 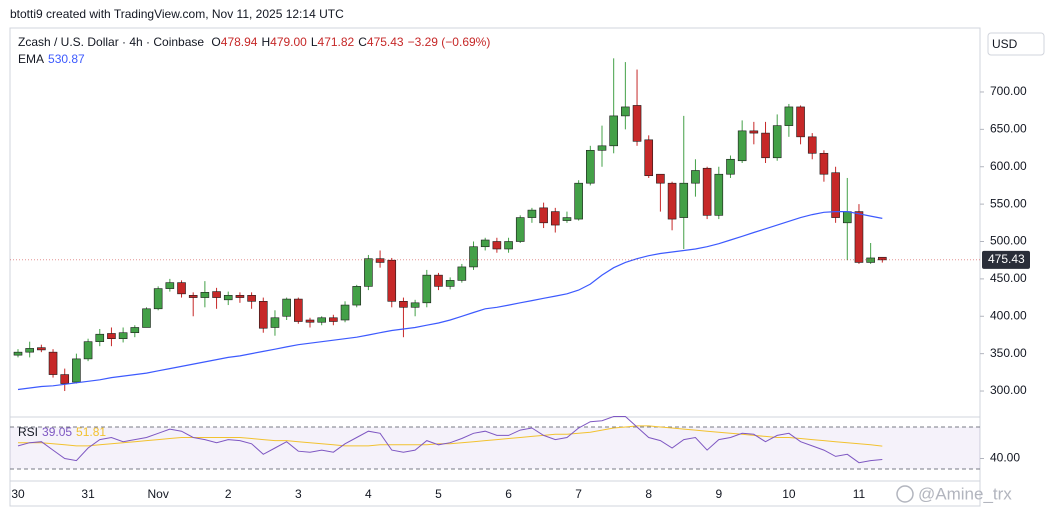 What do you see at coordinates (266, 42) in the screenshot?
I see `ohlc-key: H` at bounding box center [266, 42].